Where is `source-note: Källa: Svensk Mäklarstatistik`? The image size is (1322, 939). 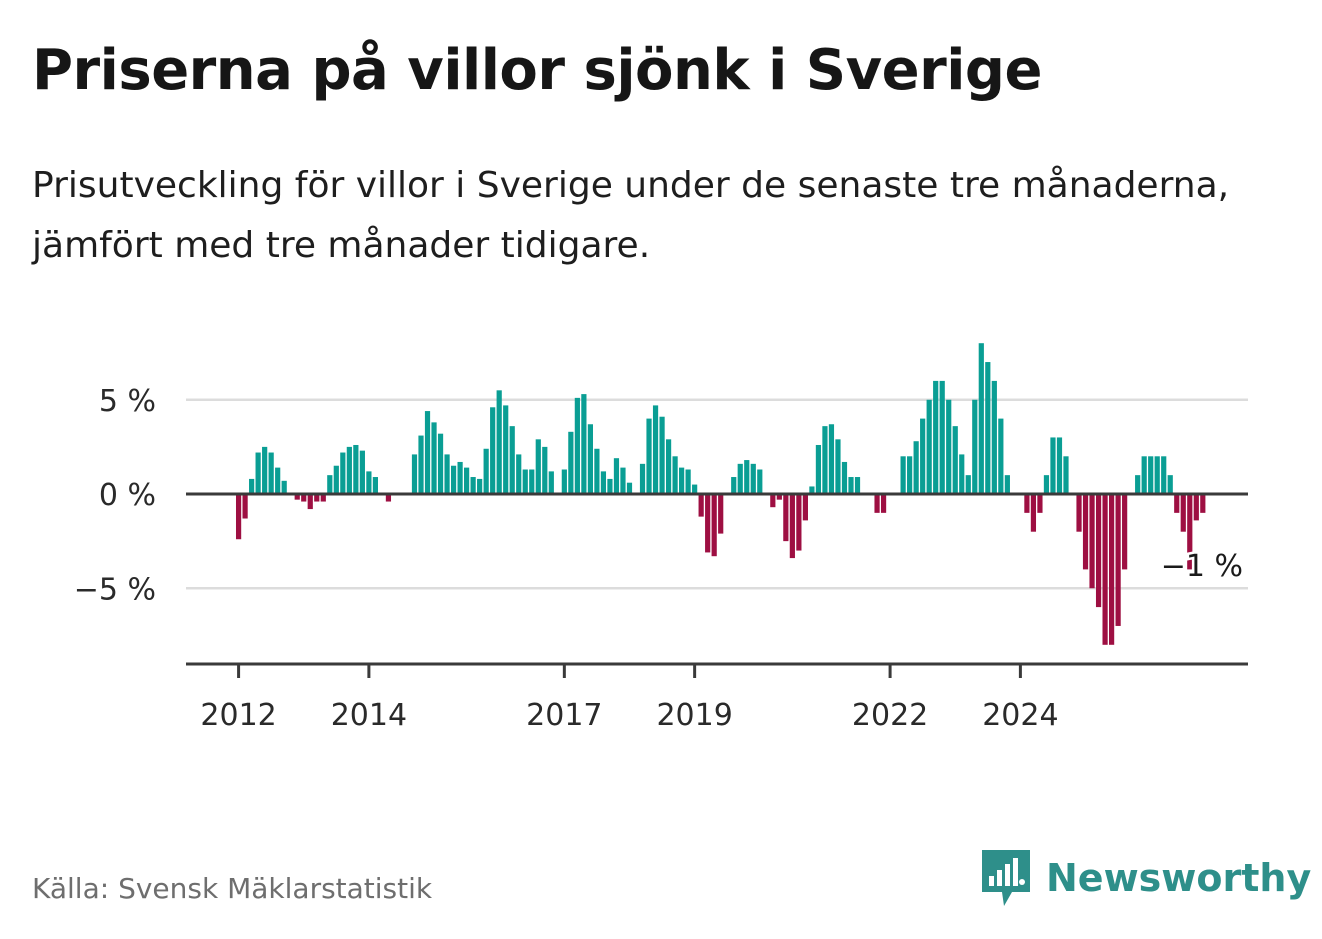 source-note: Källa: Svensk Mäklarstatistik is located at coordinates (232, 888).